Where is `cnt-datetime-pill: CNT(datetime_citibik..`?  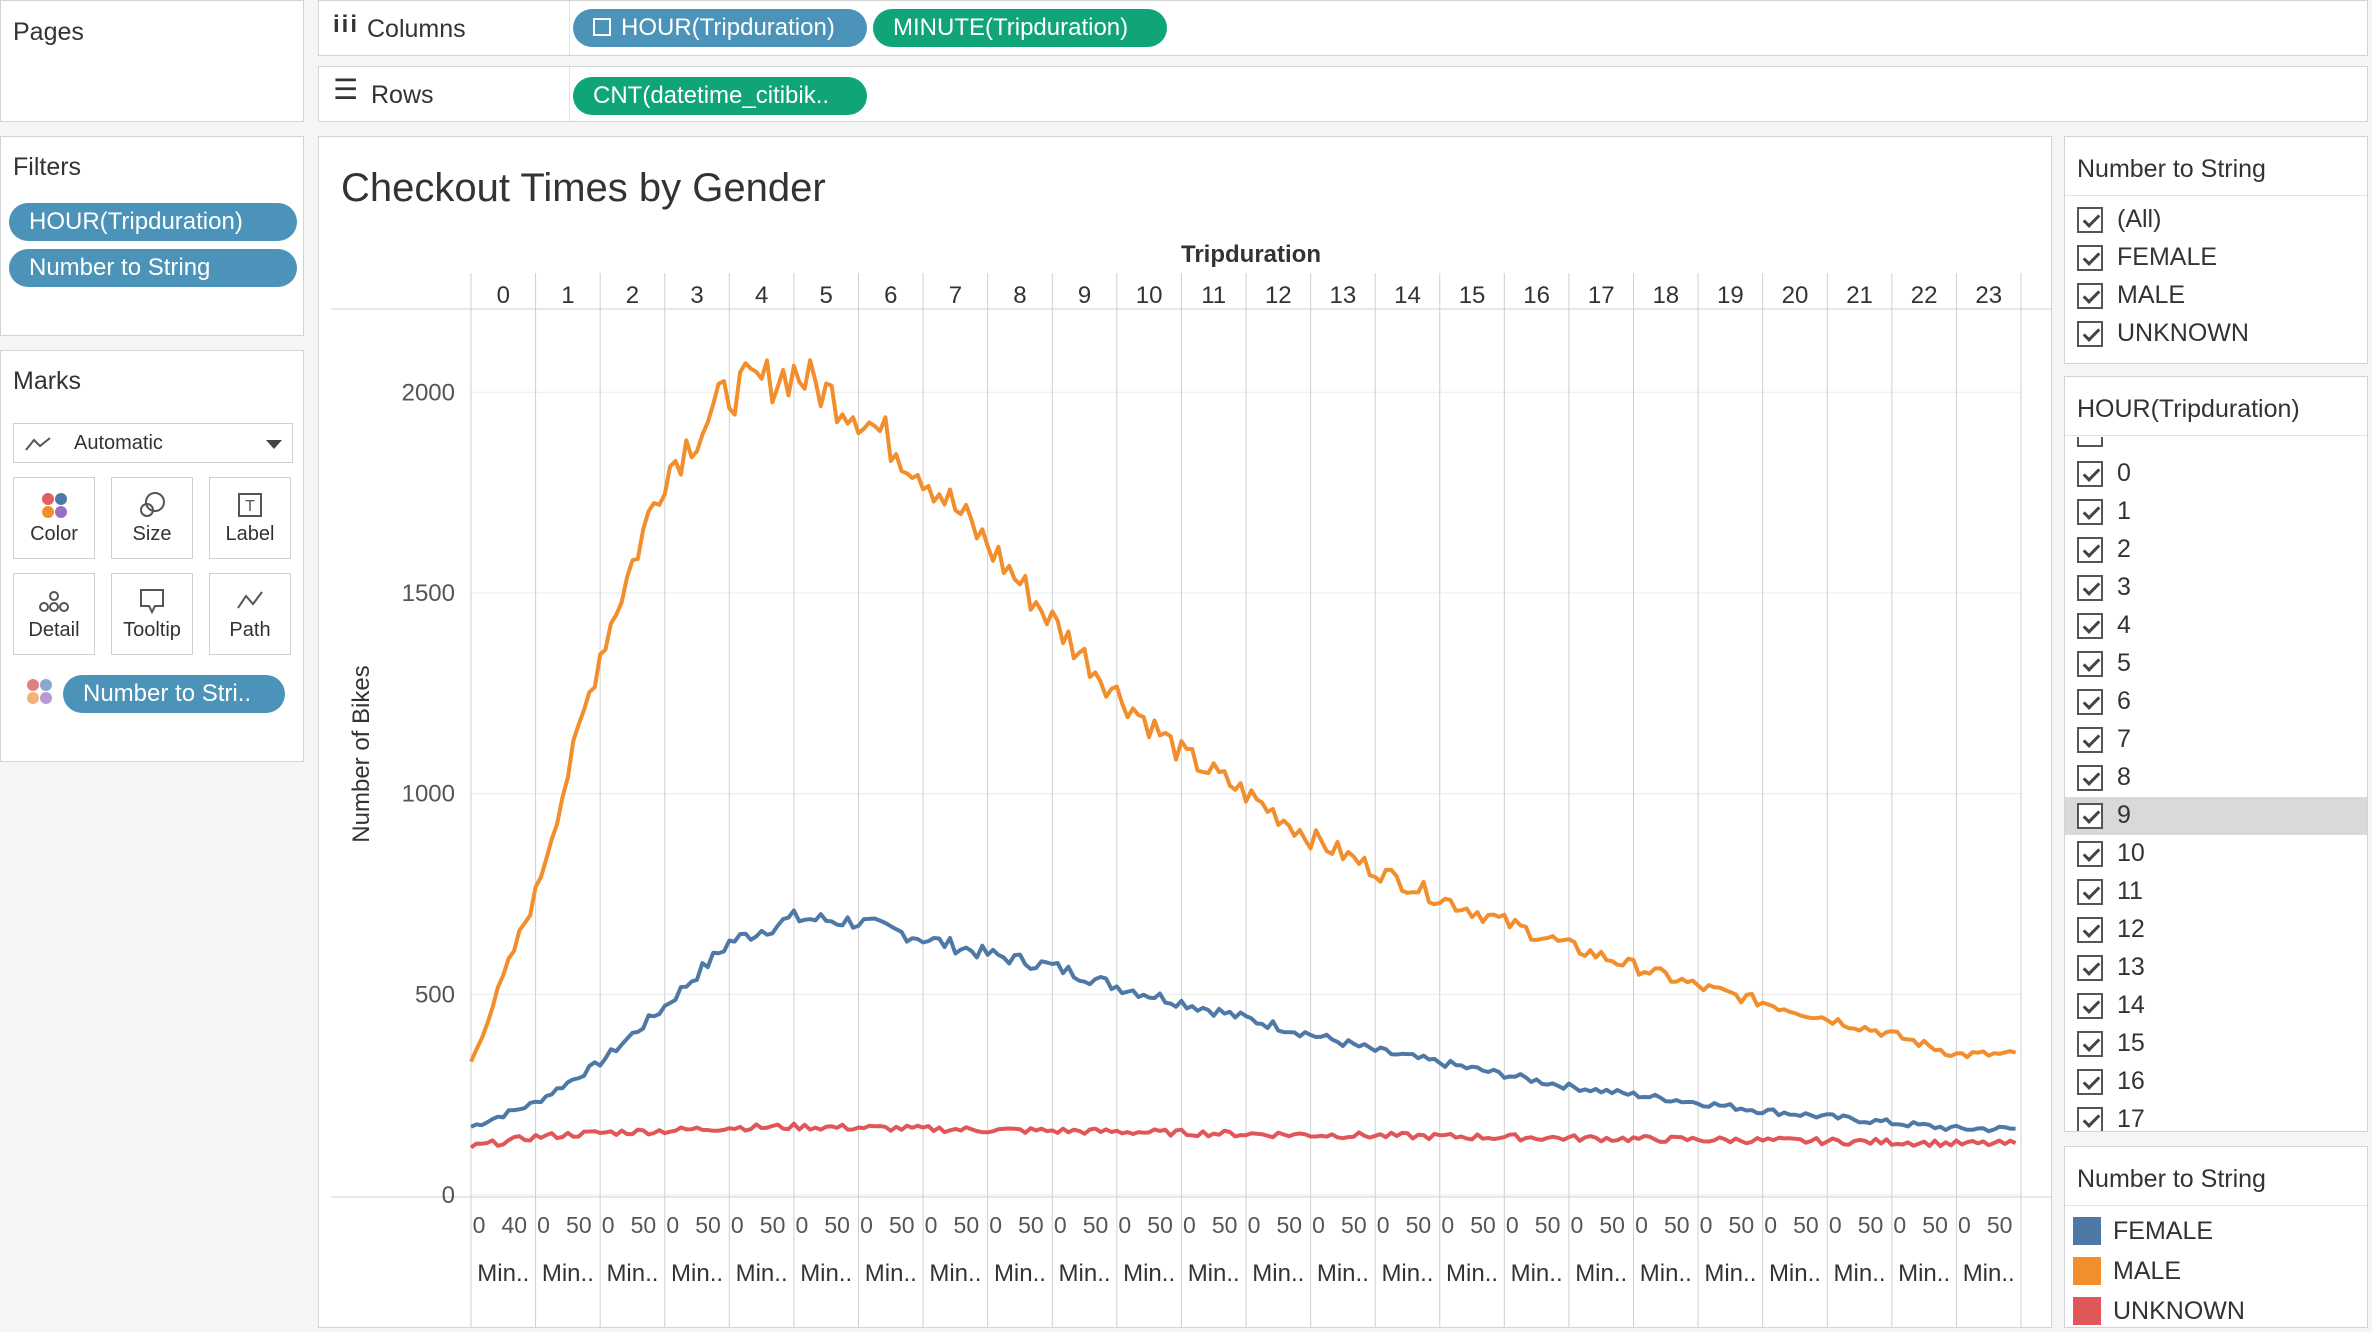
cnt-datetime-pill: CNT(datetime_citibik.. is located at coordinates (720, 96).